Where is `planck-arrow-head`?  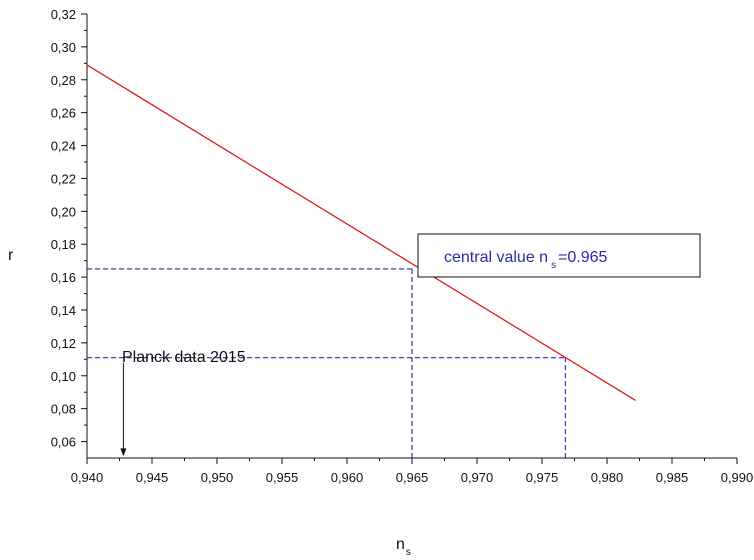
planck-arrow-head is located at coordinates (123, 452).